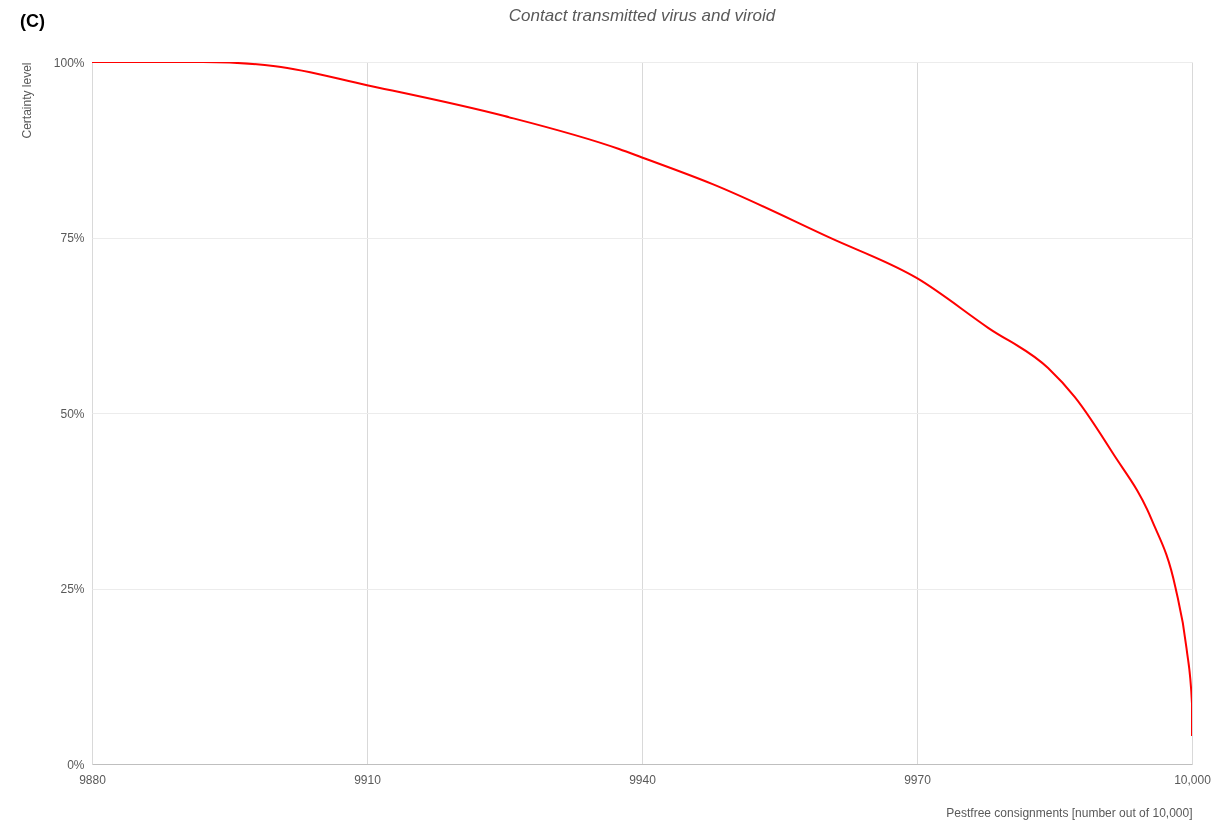 Image resolution: width=1220 pixels, height=824 pixels. I want to click on x-tick-label: 9970, so click(918, 779).